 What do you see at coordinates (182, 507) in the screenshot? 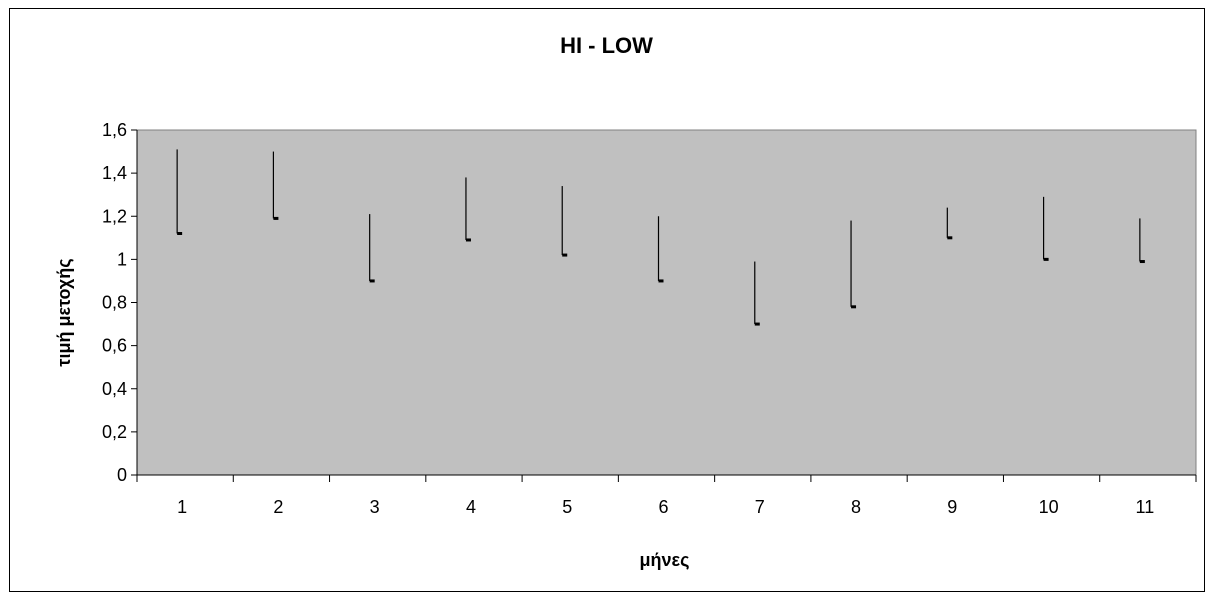
I see `x-tick-label: 1` at bounding box center [182, 507].